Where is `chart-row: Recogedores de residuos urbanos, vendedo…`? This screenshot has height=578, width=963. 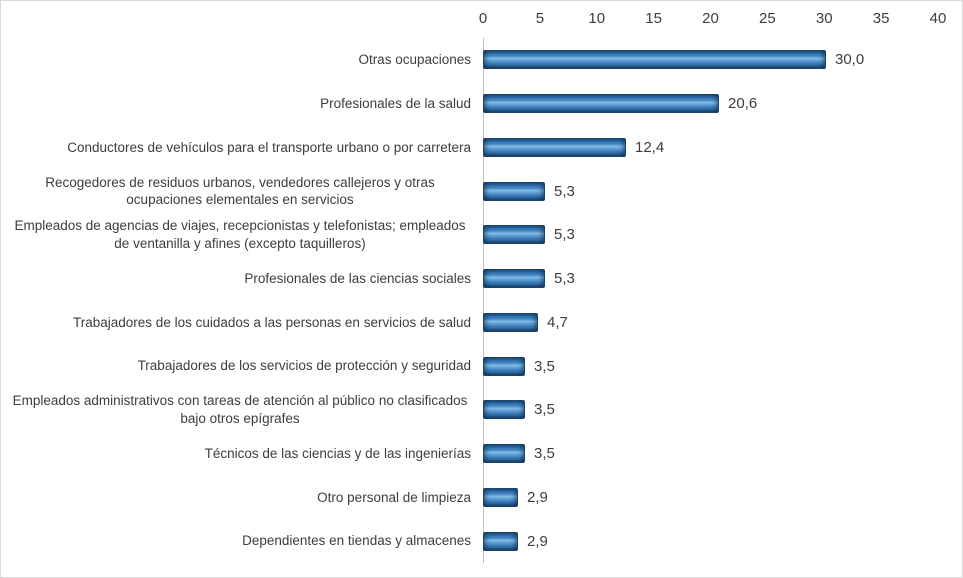 chart-row: Recogedores de residuos urbanos, vendedo… is located at coordinates (481, 191).